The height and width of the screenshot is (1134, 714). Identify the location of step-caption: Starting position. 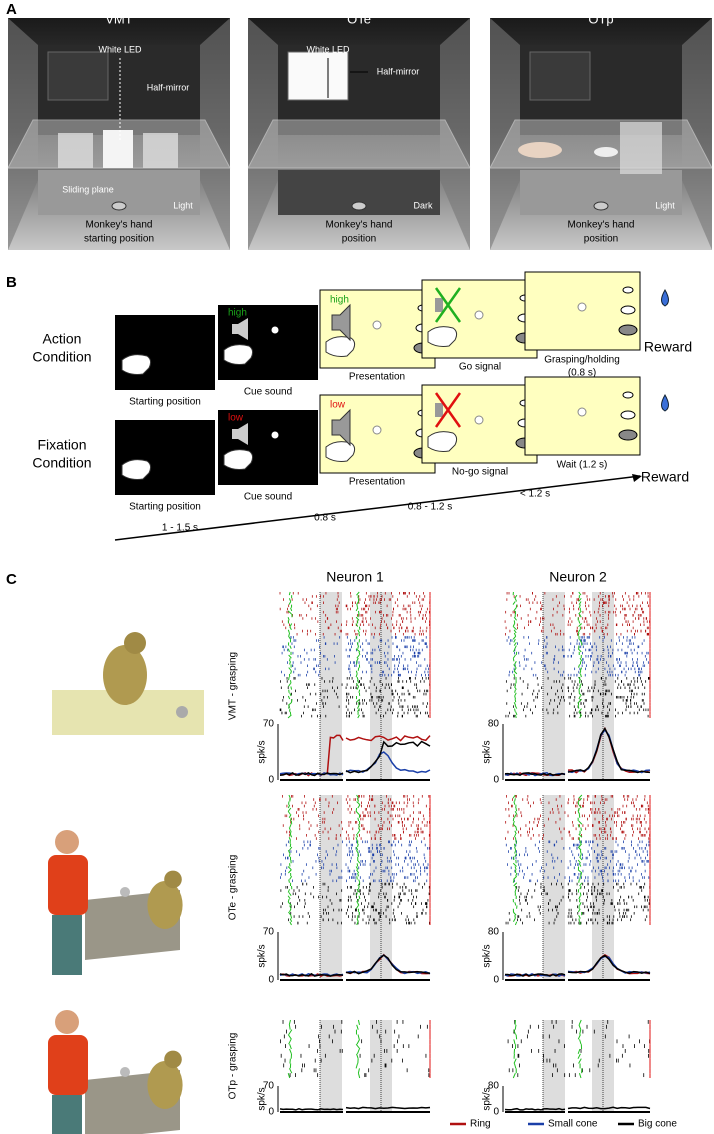
(165, 507).